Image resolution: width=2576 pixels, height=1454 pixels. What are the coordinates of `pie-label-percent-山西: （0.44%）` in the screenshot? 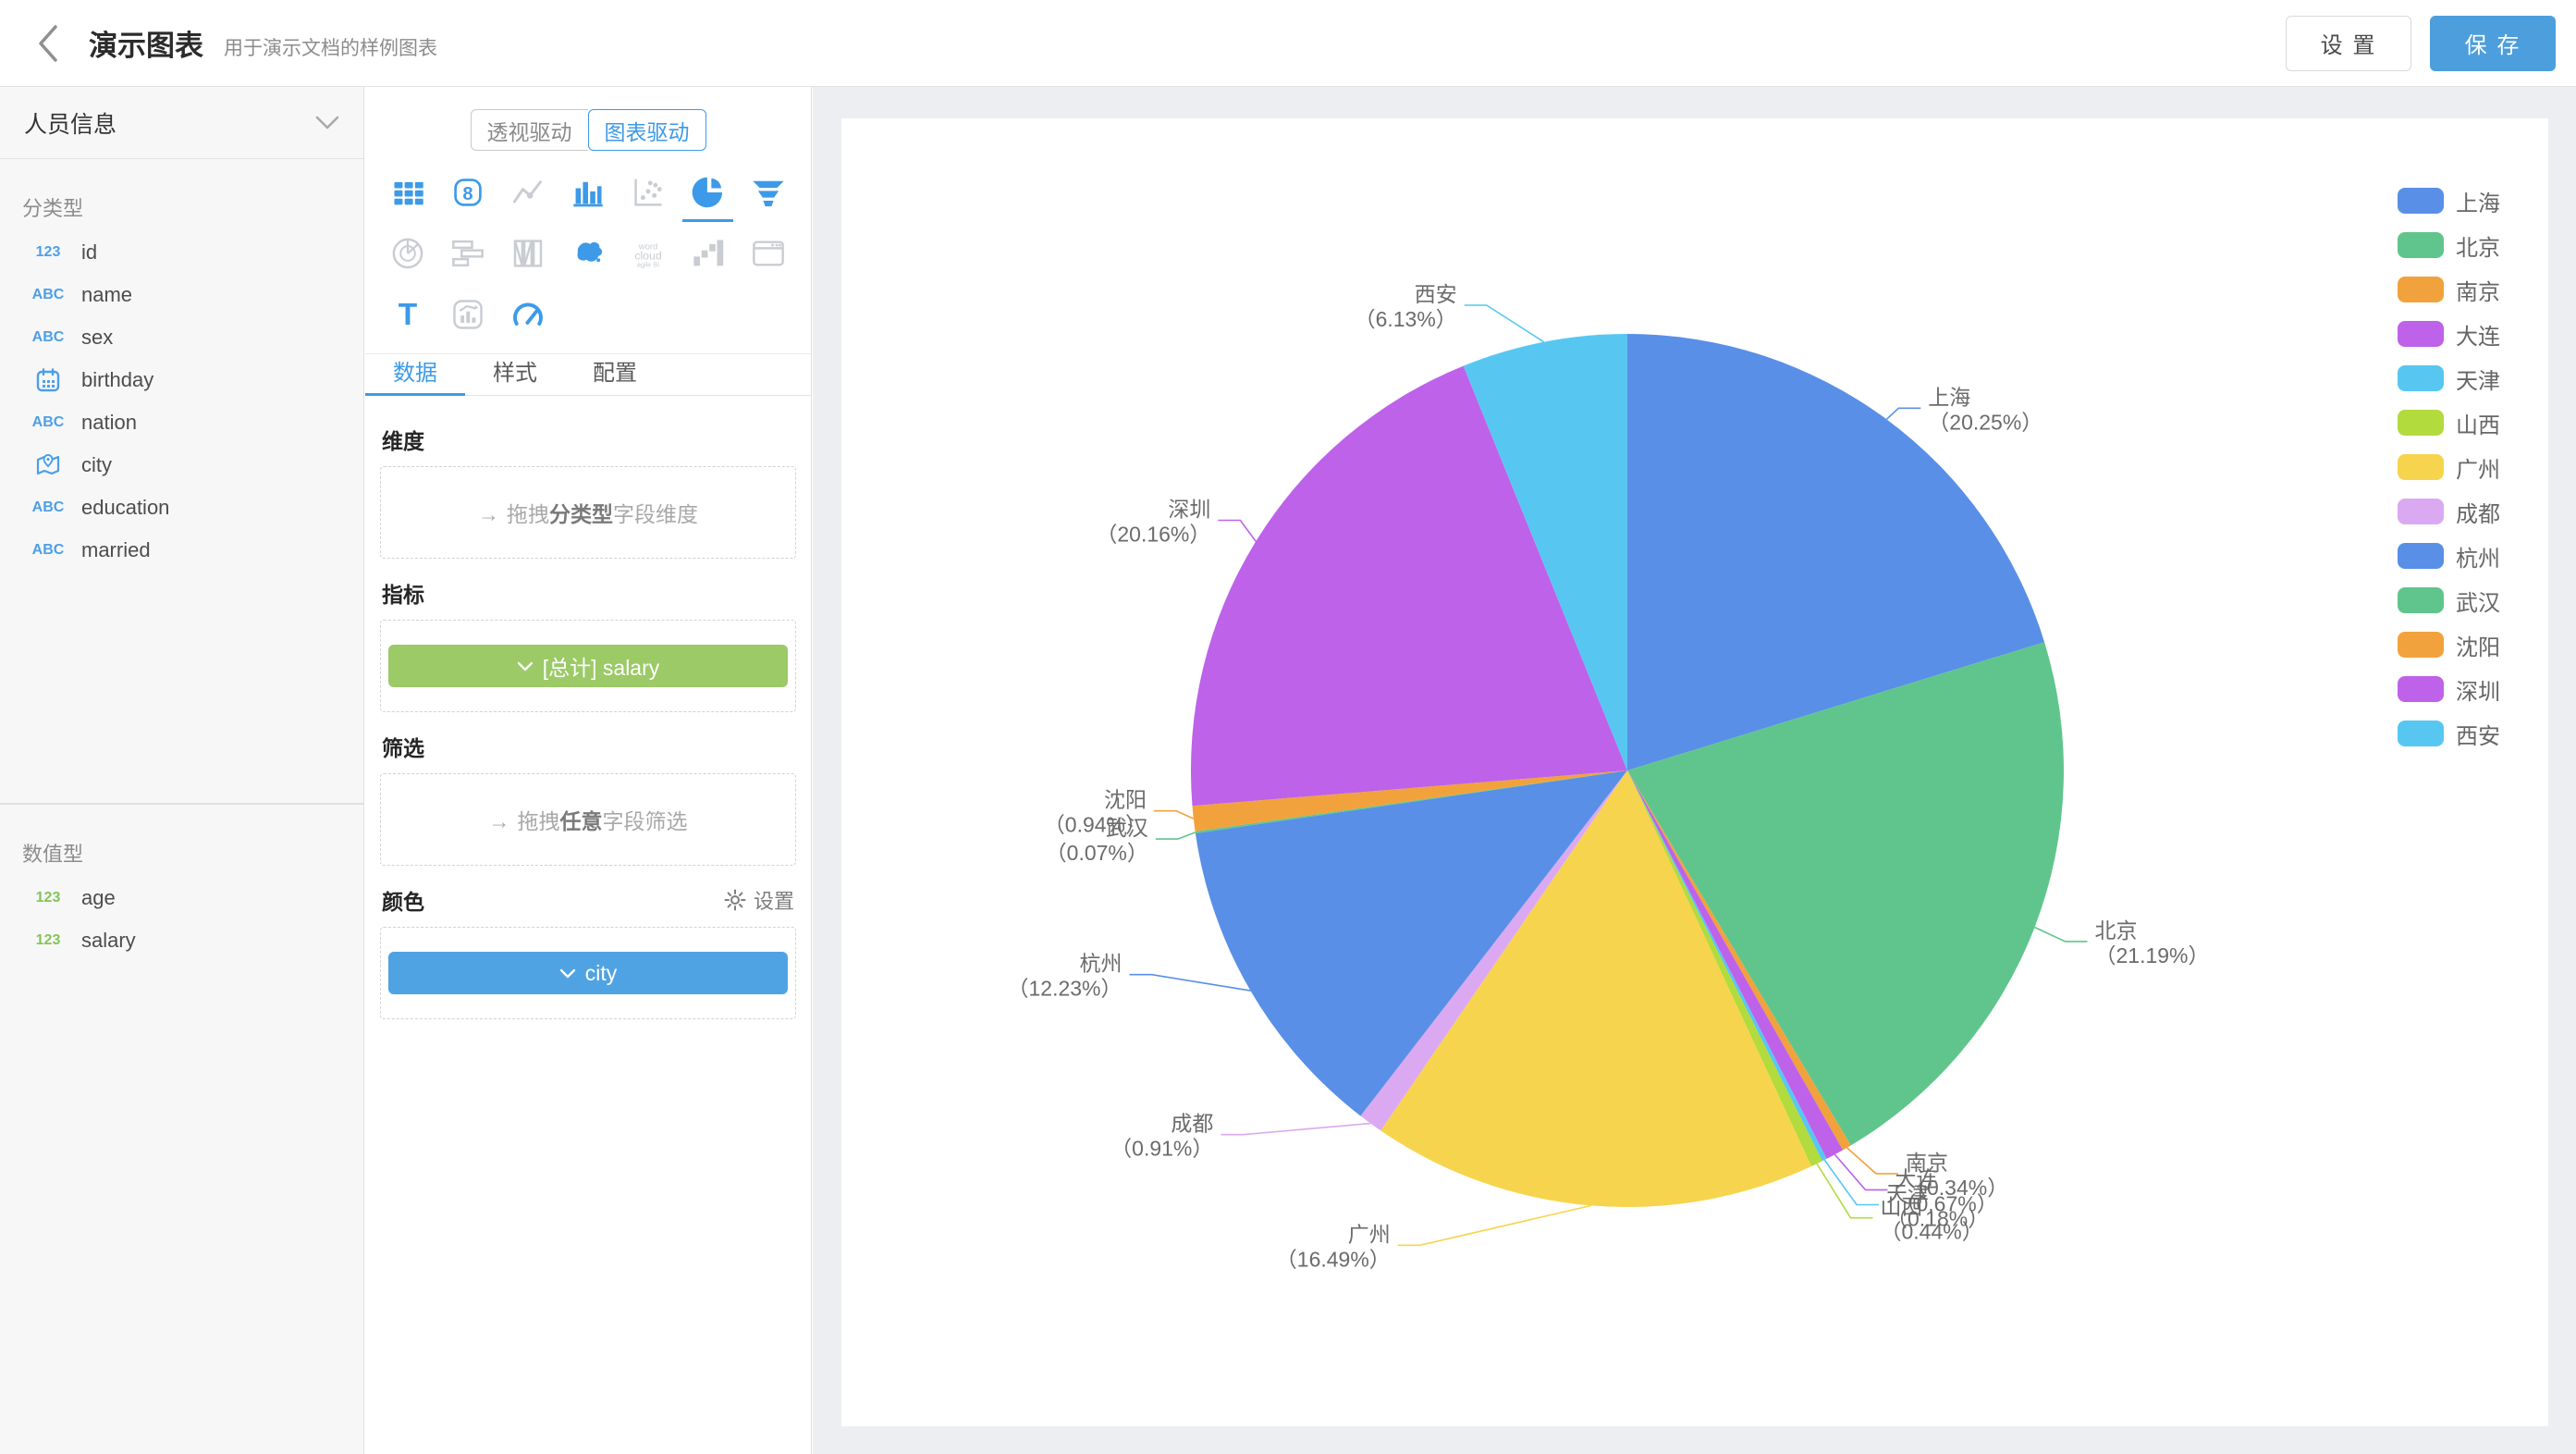 It's located at (1932, 1232).